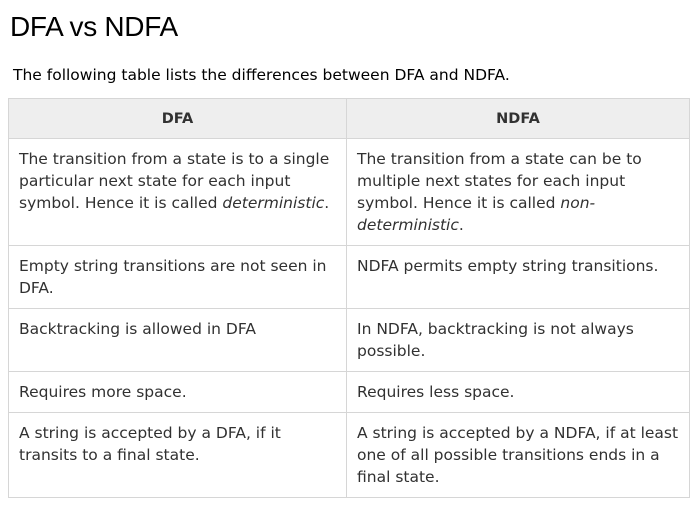 The width and height of the screenshot is (696, 509). I want to click on table-header-row: DFA NDFA, so click(349, 118).